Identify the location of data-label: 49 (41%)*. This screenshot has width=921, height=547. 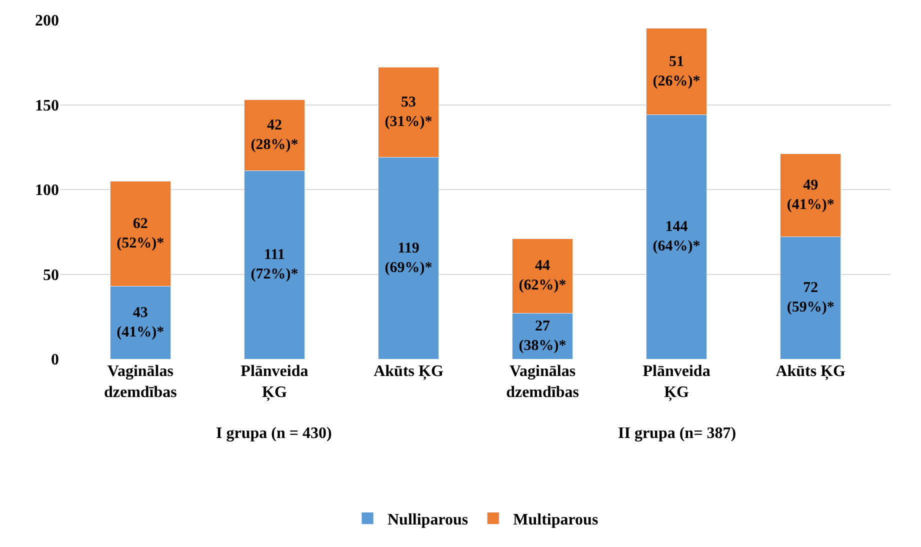
(810, 196).